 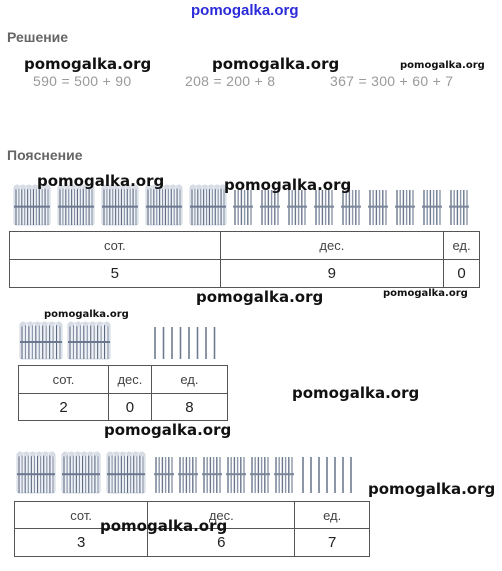 I want to click on equation-3: 367 = 300 + 60 + 7, so click(x=392, y=81).